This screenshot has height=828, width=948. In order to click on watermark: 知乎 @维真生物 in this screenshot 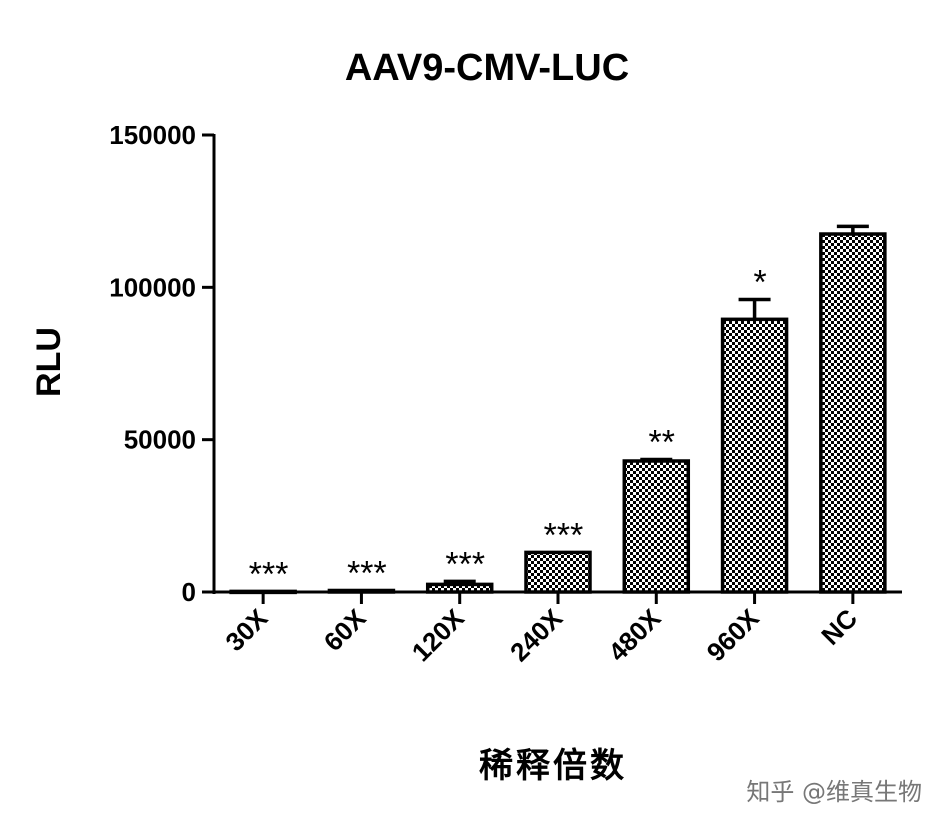, I will do `click(834, 792)`.